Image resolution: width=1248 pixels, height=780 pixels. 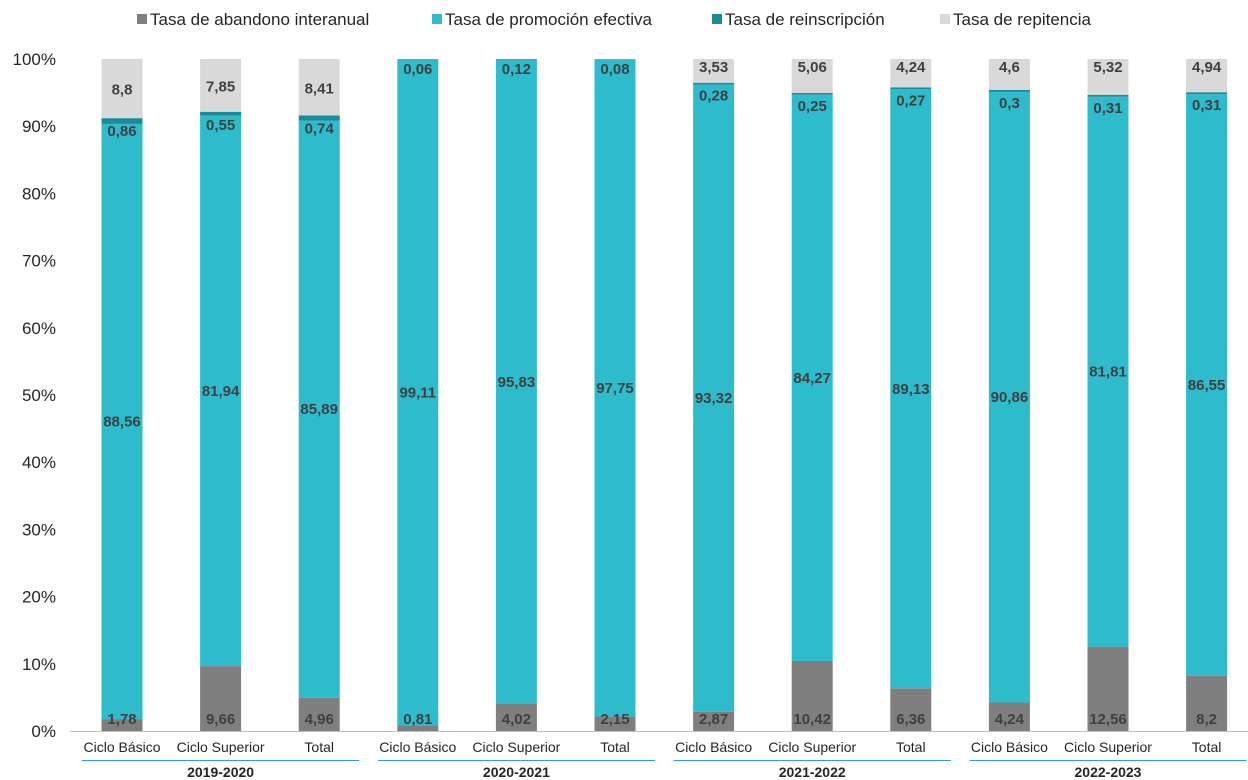 What do you see at coordinates (122, 90) in the screenshot?
I see `data-label: 8,8` at bounding box center [122, 90].